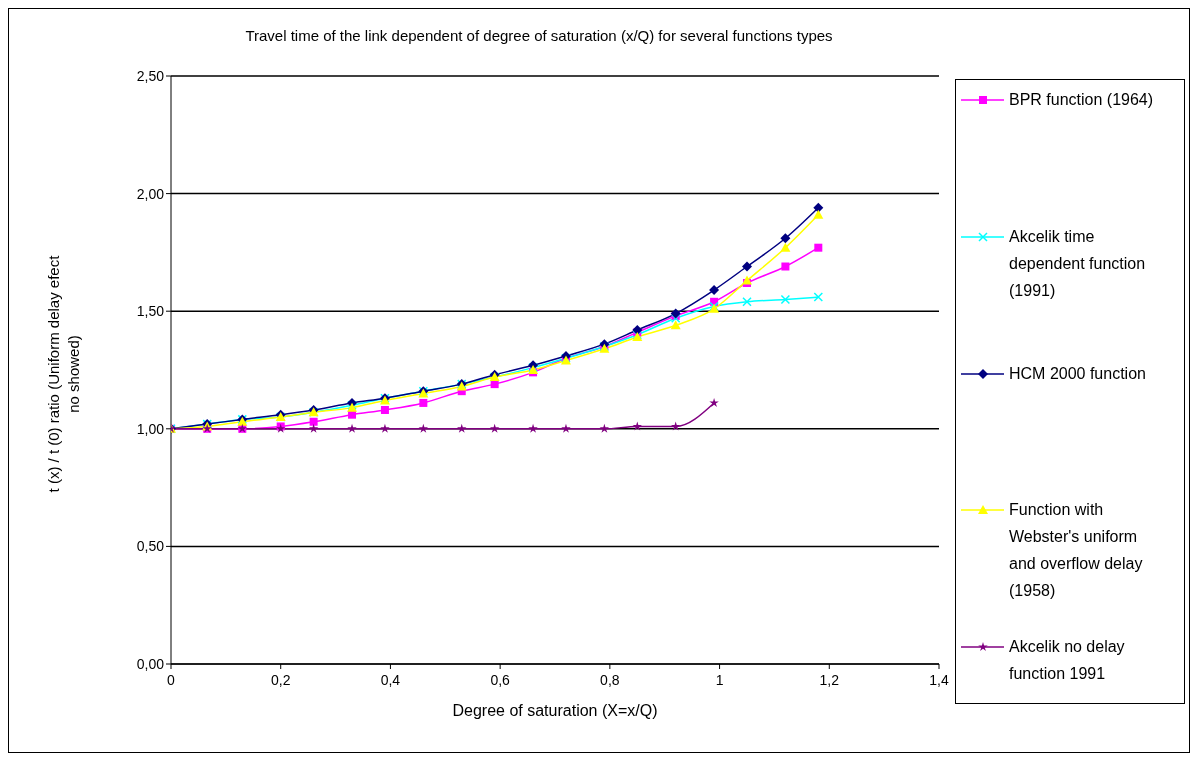  I want to click on y-tick-label: 0,50, so click(150, 546).